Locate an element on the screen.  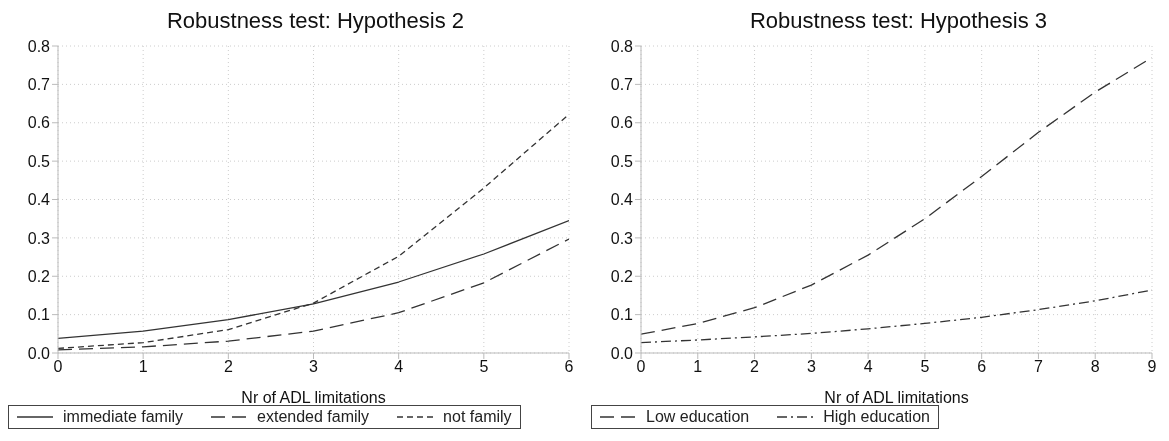
legend-label: extended family is located at coordinates (313, 417).